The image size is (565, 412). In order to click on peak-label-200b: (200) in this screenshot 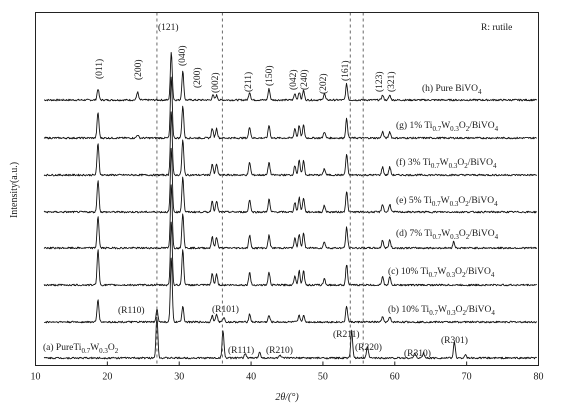, I will do `click(197, 77)`.